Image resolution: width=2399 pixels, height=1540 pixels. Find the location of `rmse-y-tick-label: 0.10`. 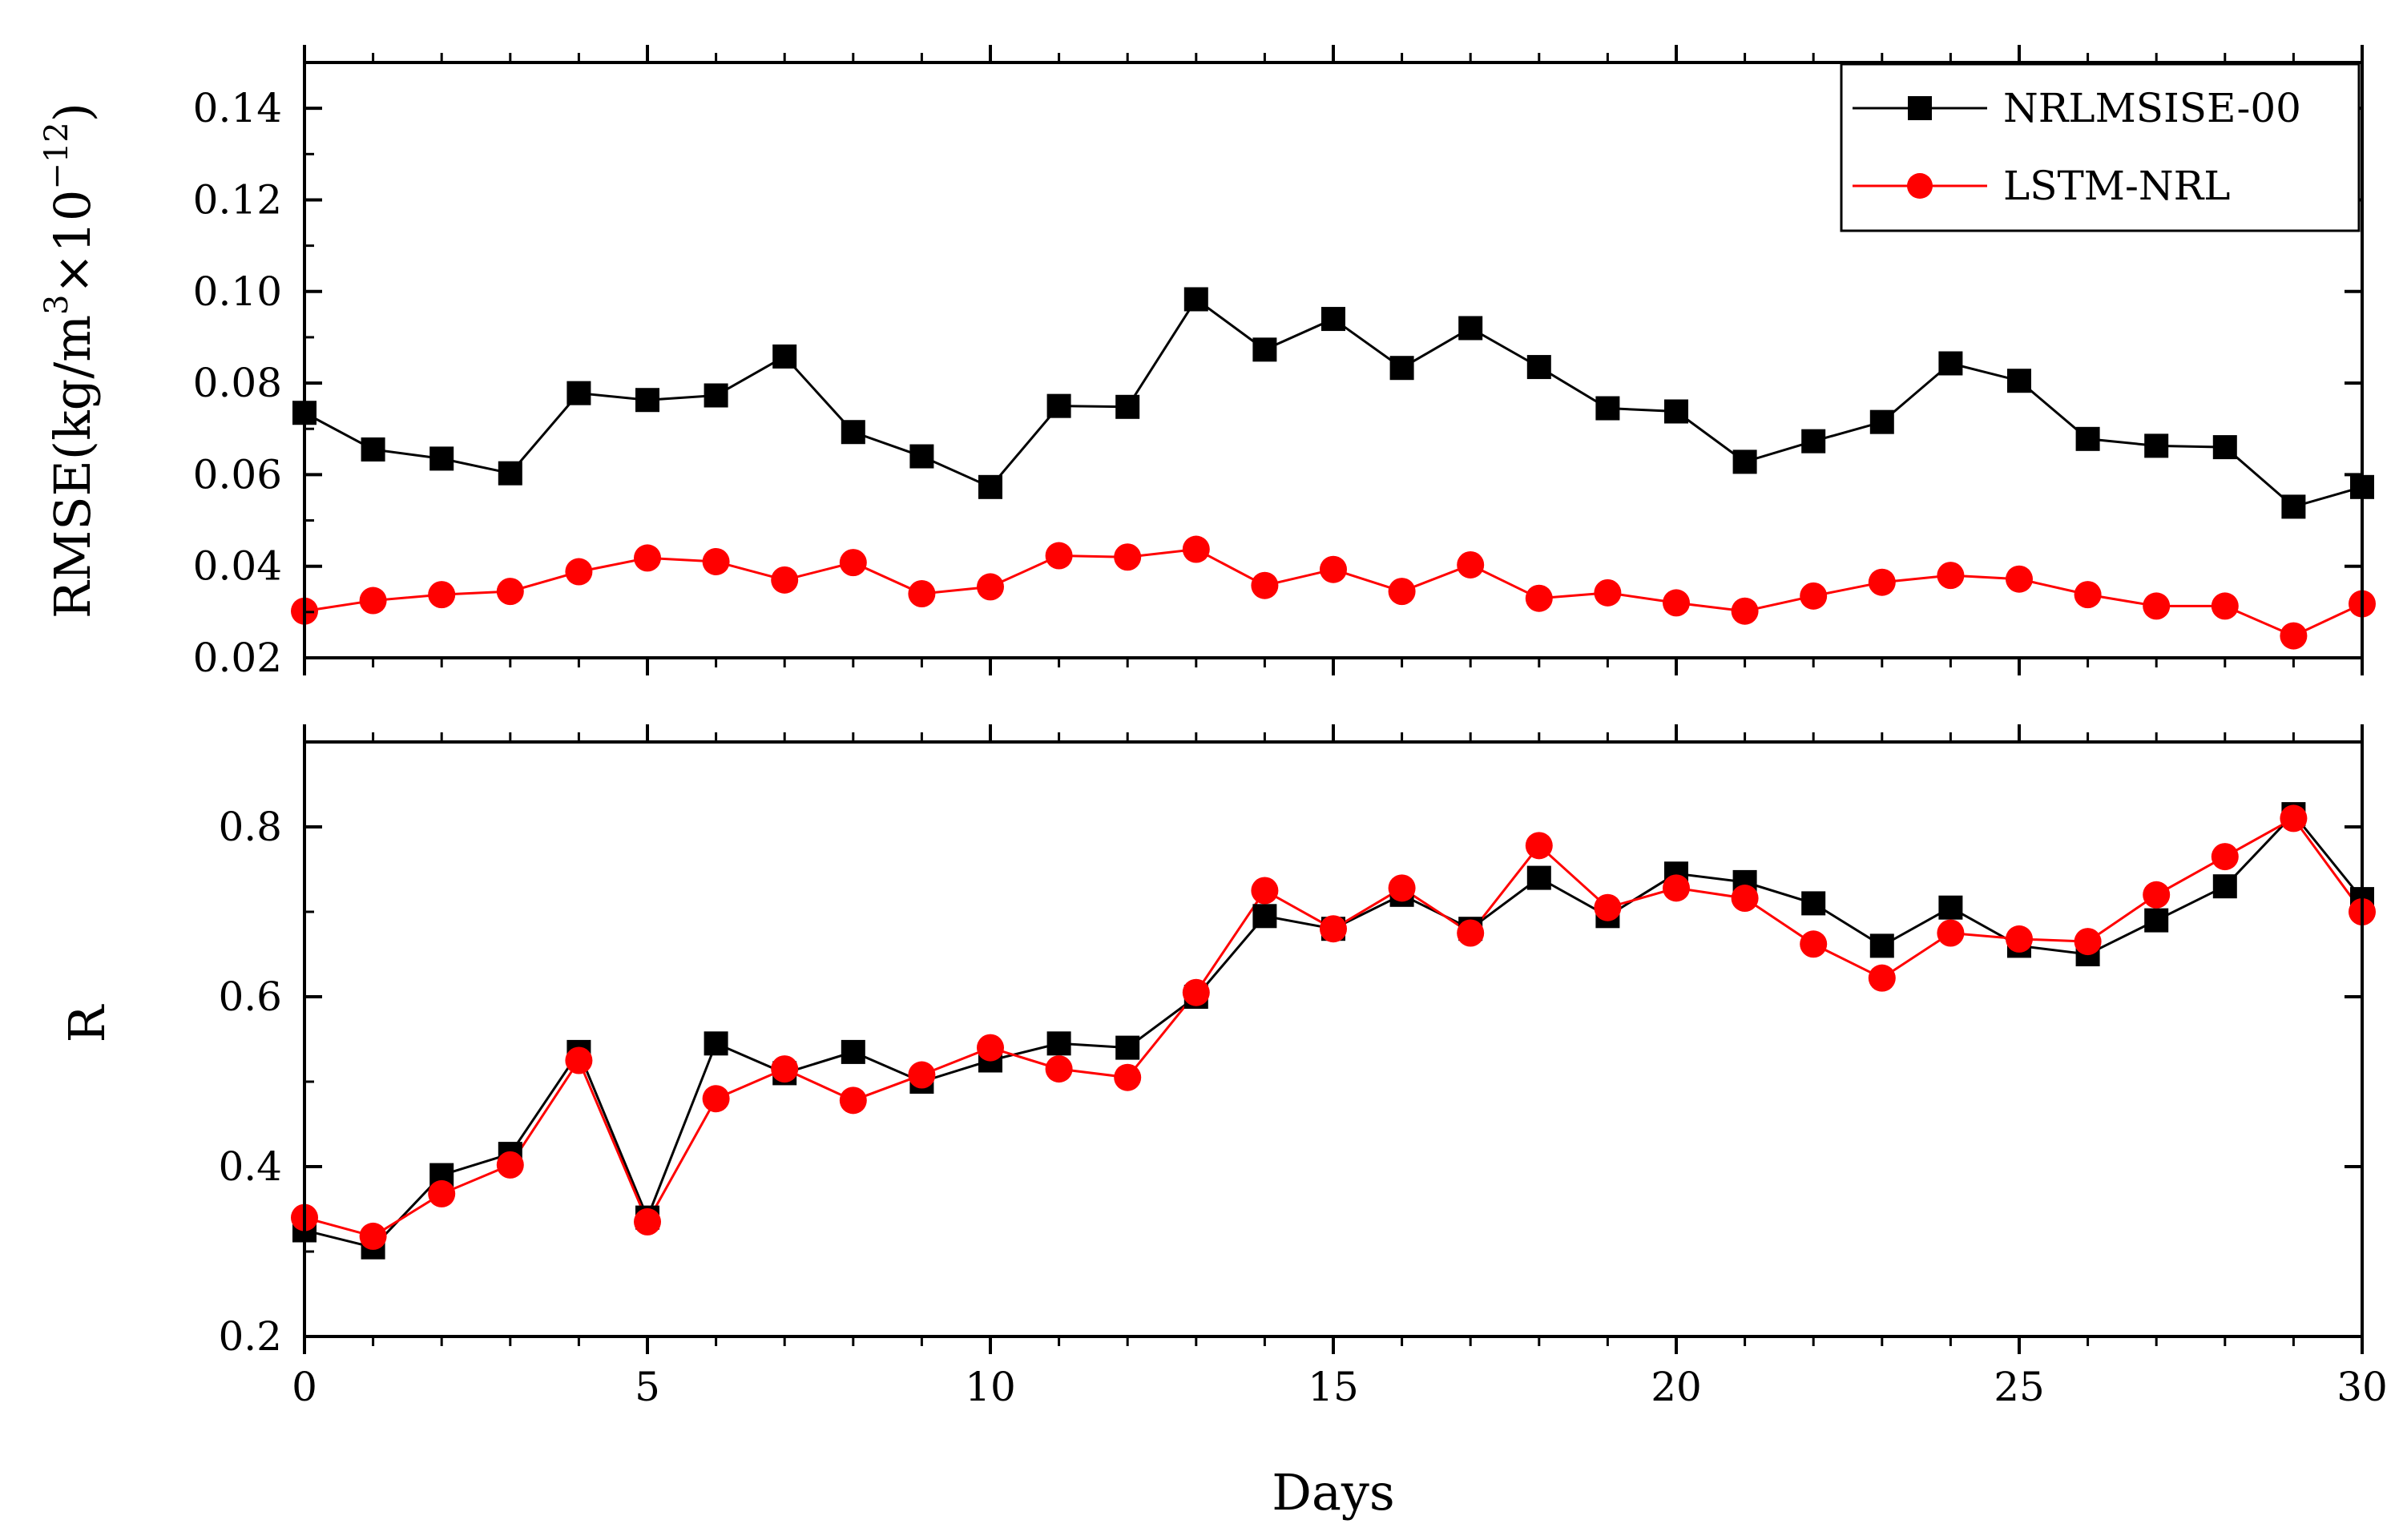

rmse-y-tick-label: 0.10 is located at coordinates (237, 292).